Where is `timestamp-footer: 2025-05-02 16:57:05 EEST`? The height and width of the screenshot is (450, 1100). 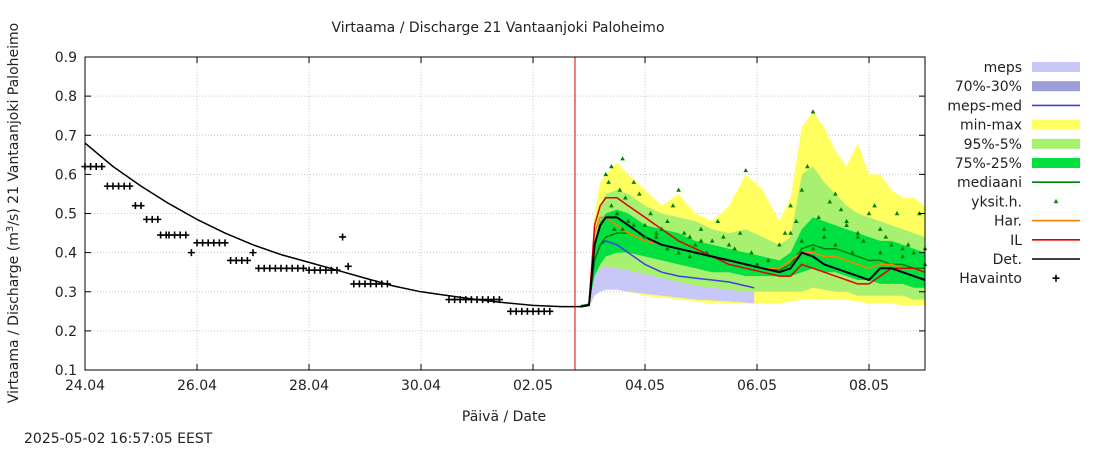
timestamp-footer: 2025-05-02 16:57:05 EEST is located at coordinates (118, 439).